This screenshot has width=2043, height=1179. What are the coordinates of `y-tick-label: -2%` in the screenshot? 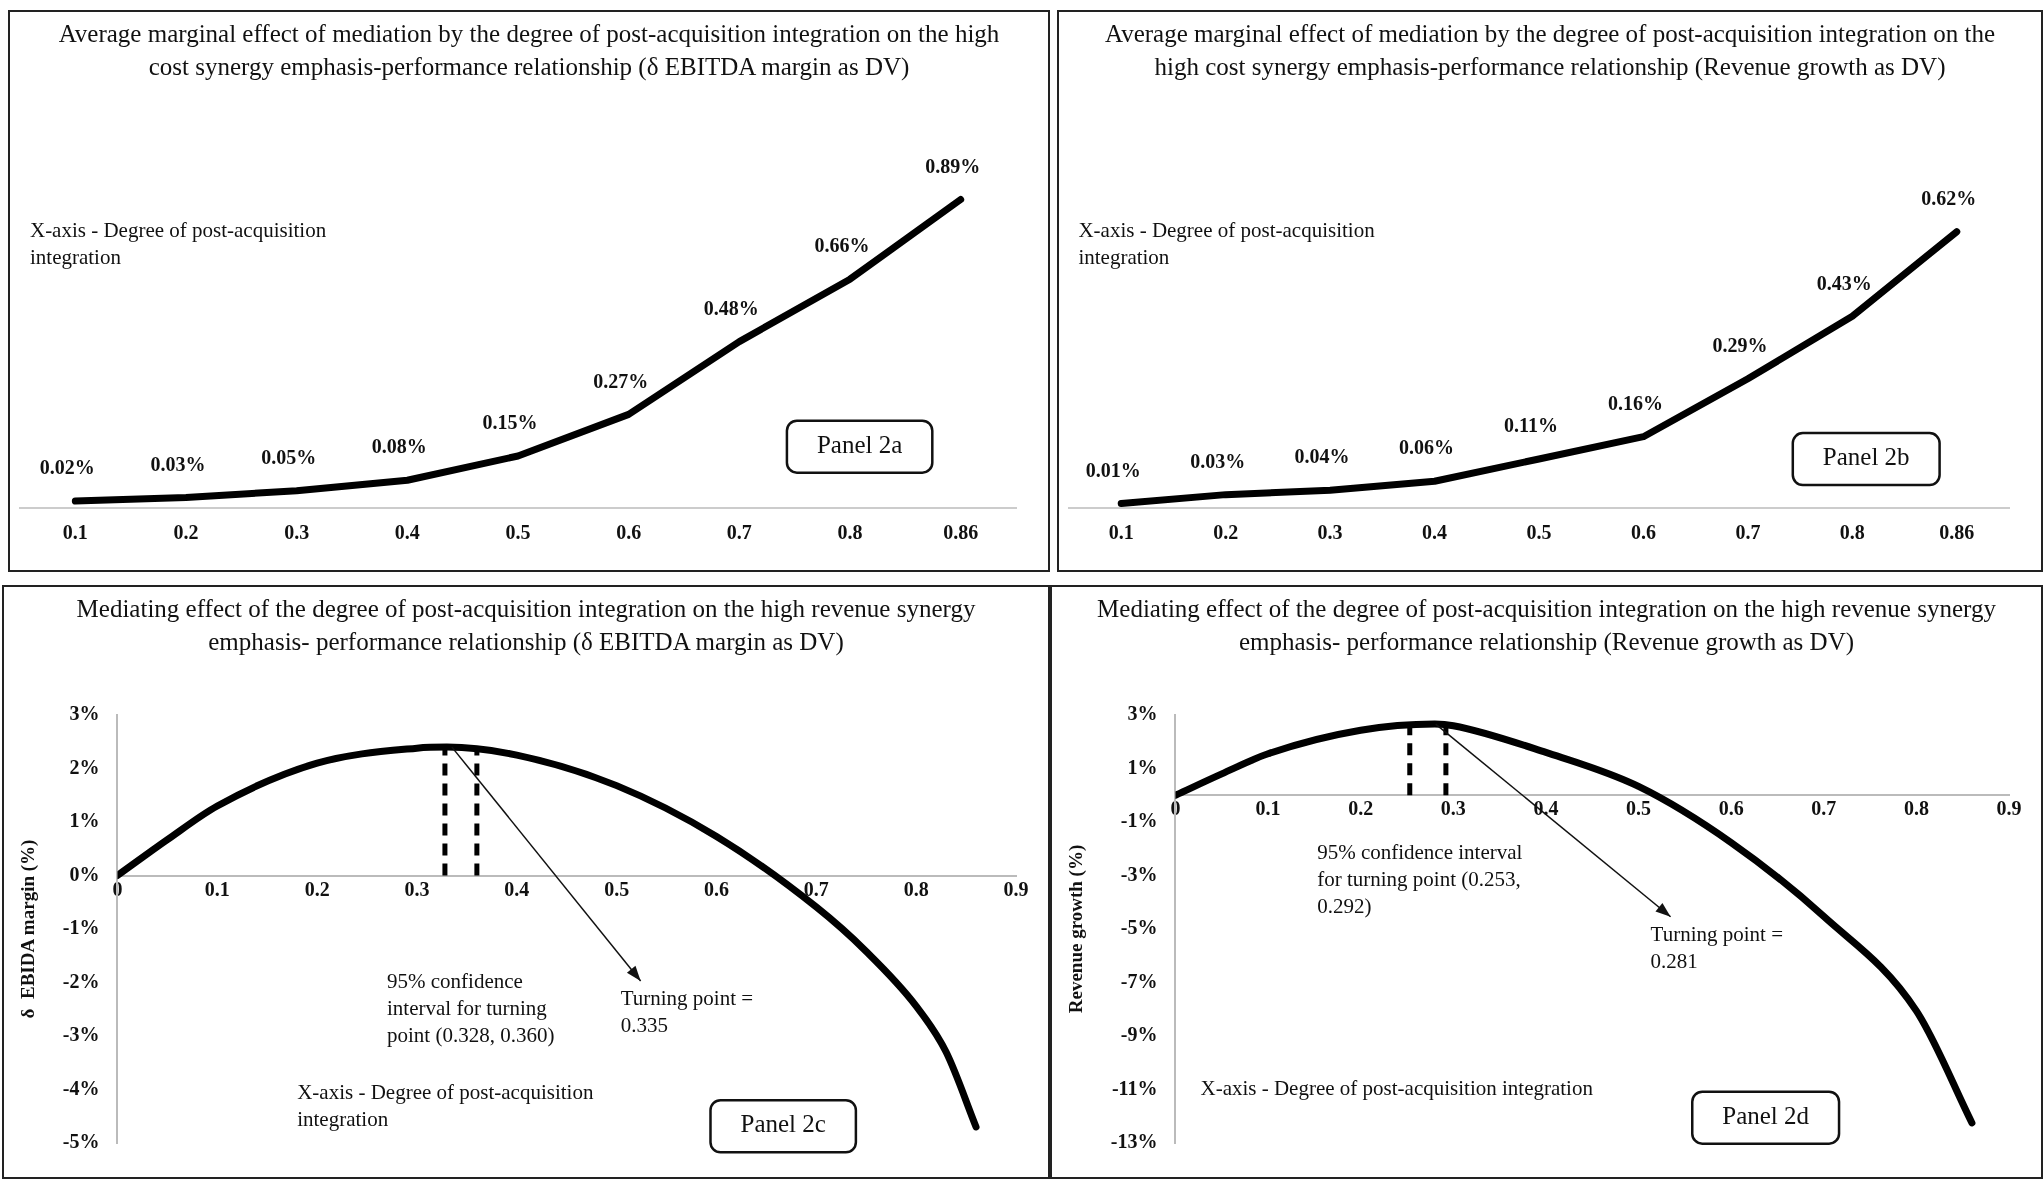 It's located at (81, 980).